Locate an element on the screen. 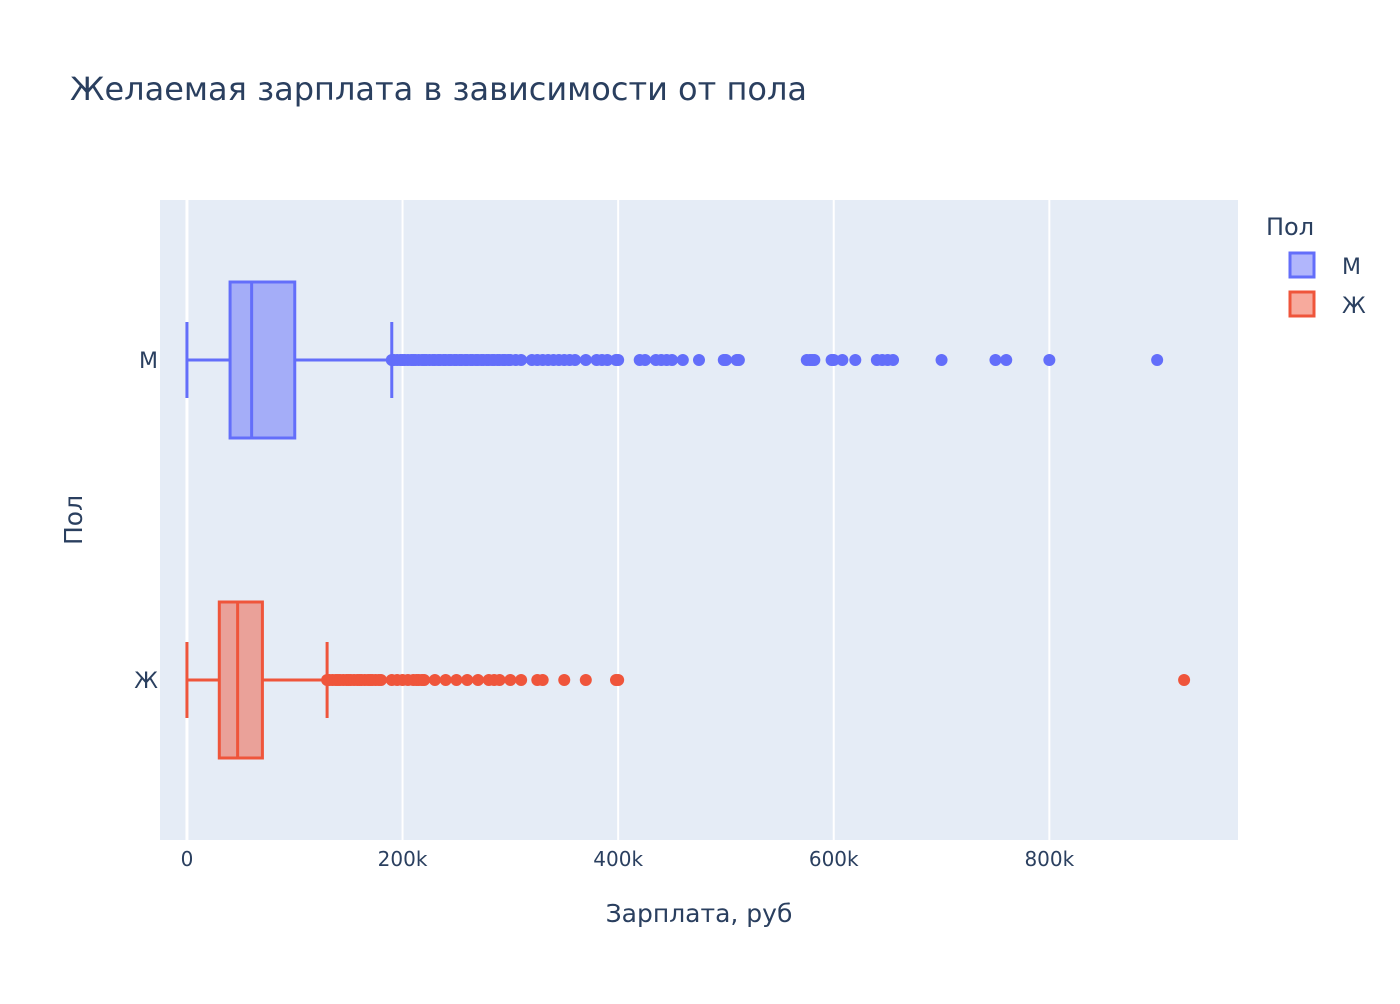 This screenshot has height=1004, width=1400. legend: Пол М Ж is located at coordinates (1316, 266).